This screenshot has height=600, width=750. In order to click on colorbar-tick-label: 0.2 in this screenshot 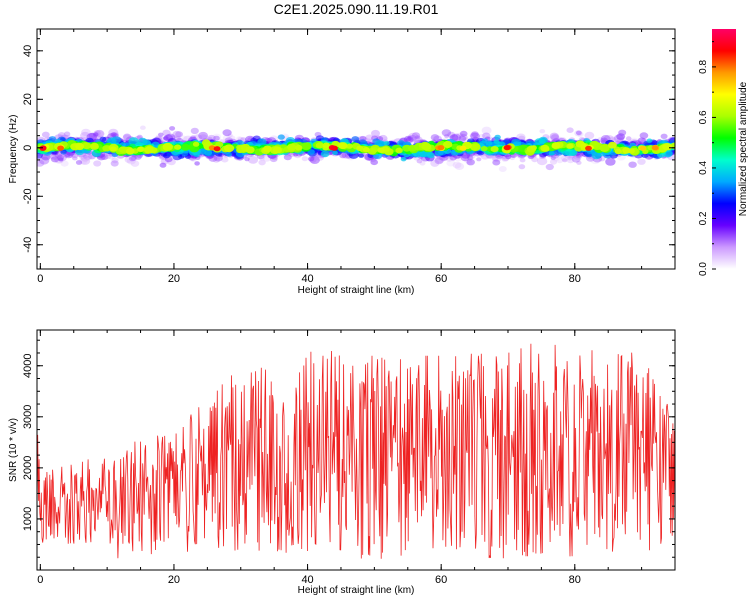, I will do `click(703, 218)`.